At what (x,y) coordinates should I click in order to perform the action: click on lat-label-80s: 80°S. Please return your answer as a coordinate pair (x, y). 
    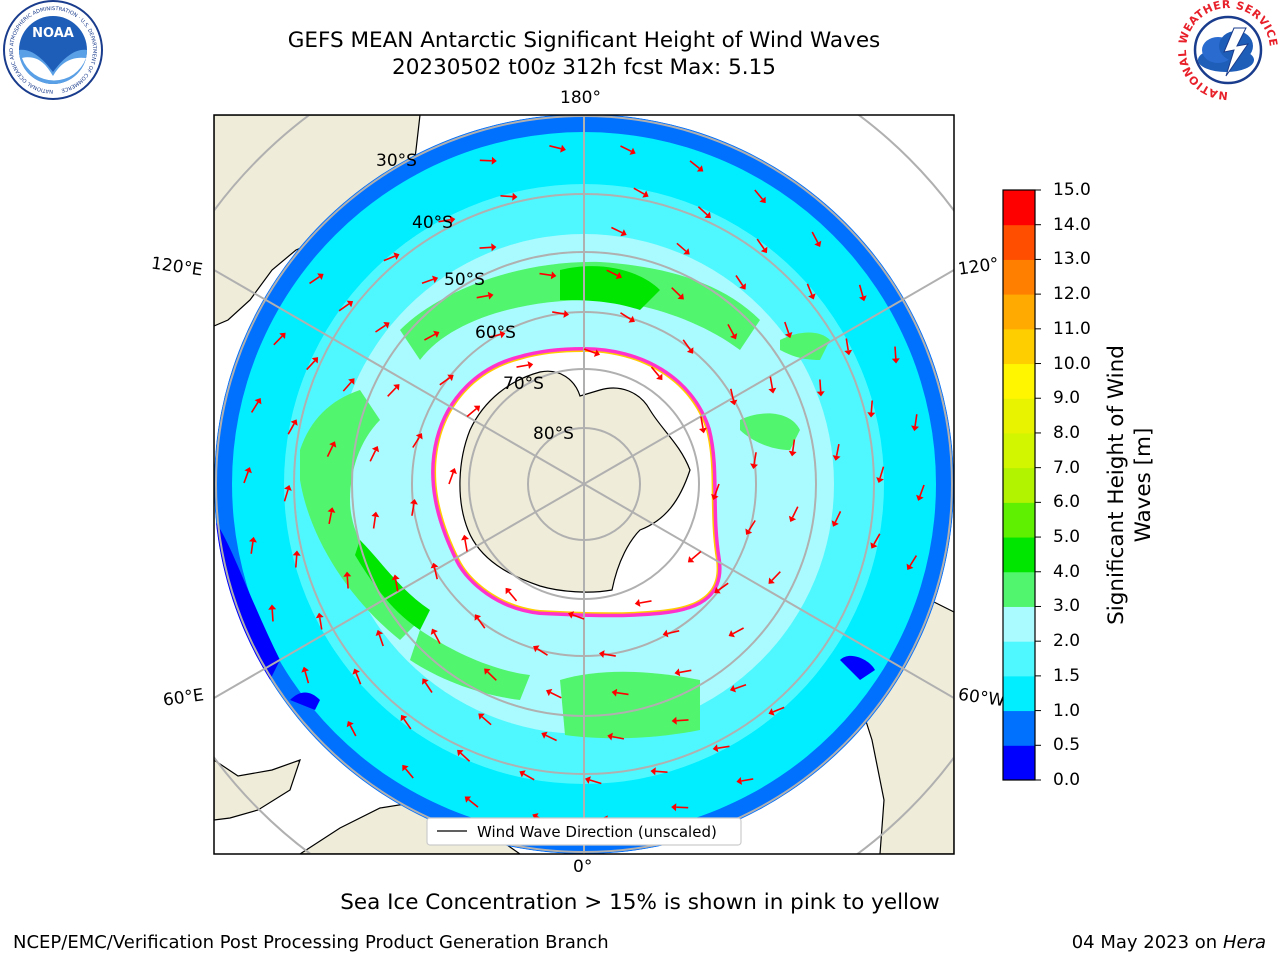
    Looking at the image, I should click on (553, 434).